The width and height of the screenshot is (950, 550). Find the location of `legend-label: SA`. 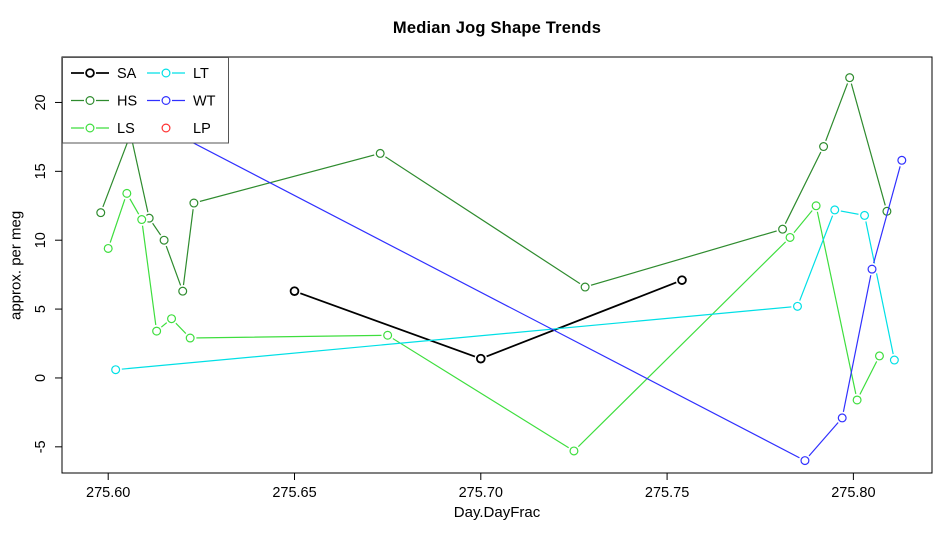

legend-label: SA is located at coordinates (127, 74).